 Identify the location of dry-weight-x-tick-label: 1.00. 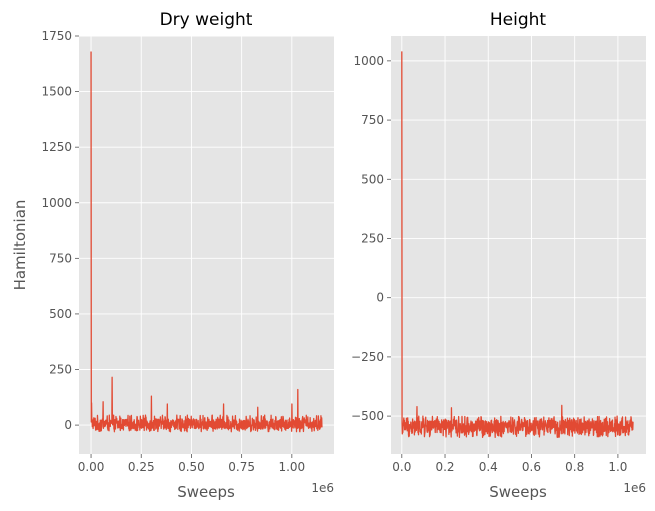
(291, 467).